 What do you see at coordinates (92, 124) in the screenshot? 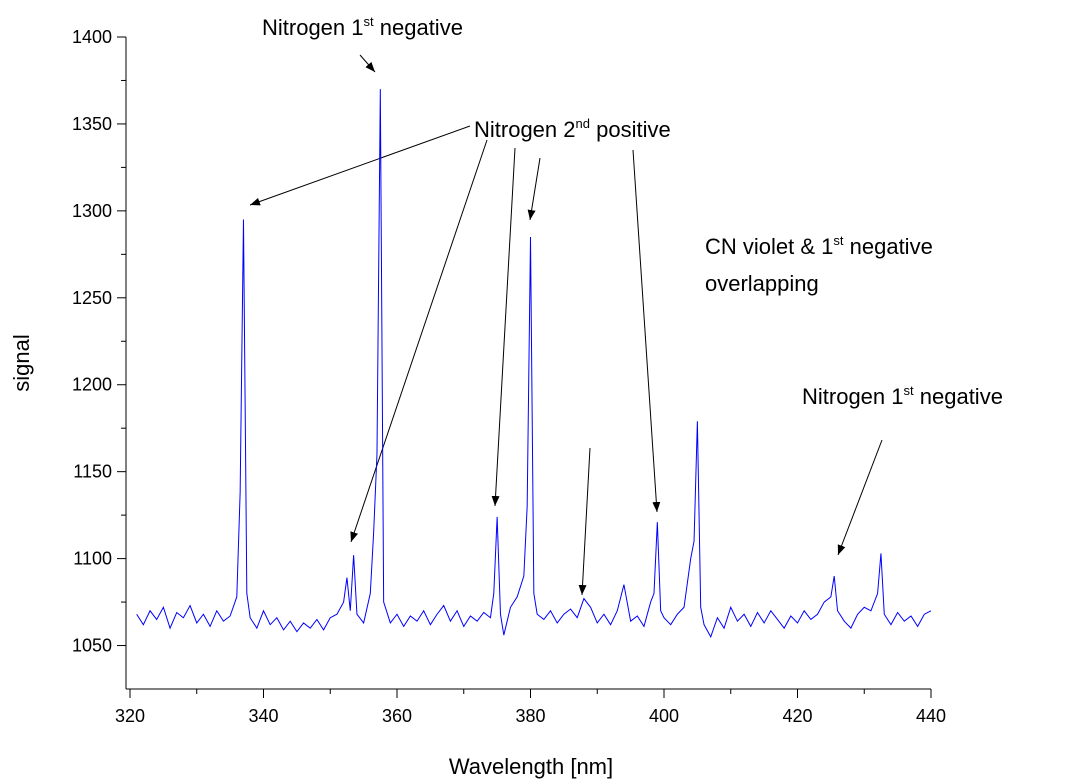
I see `y-tick-label: 1350` at bounding box center [92, 124].